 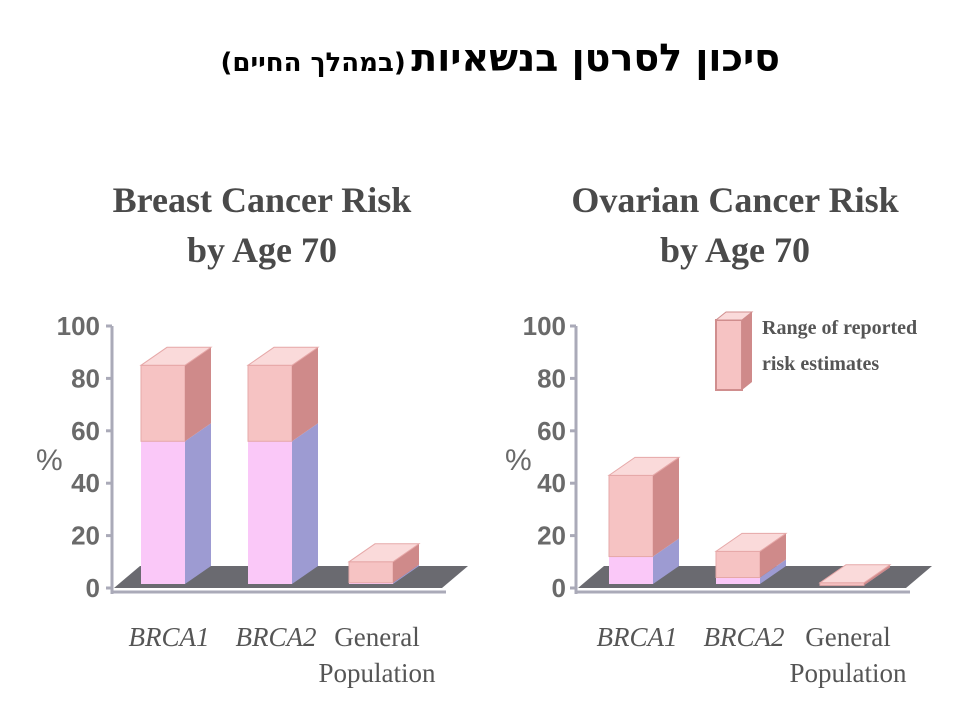 I want to click on legend-label-line1: Range of reported, so click(x=839, y=328).